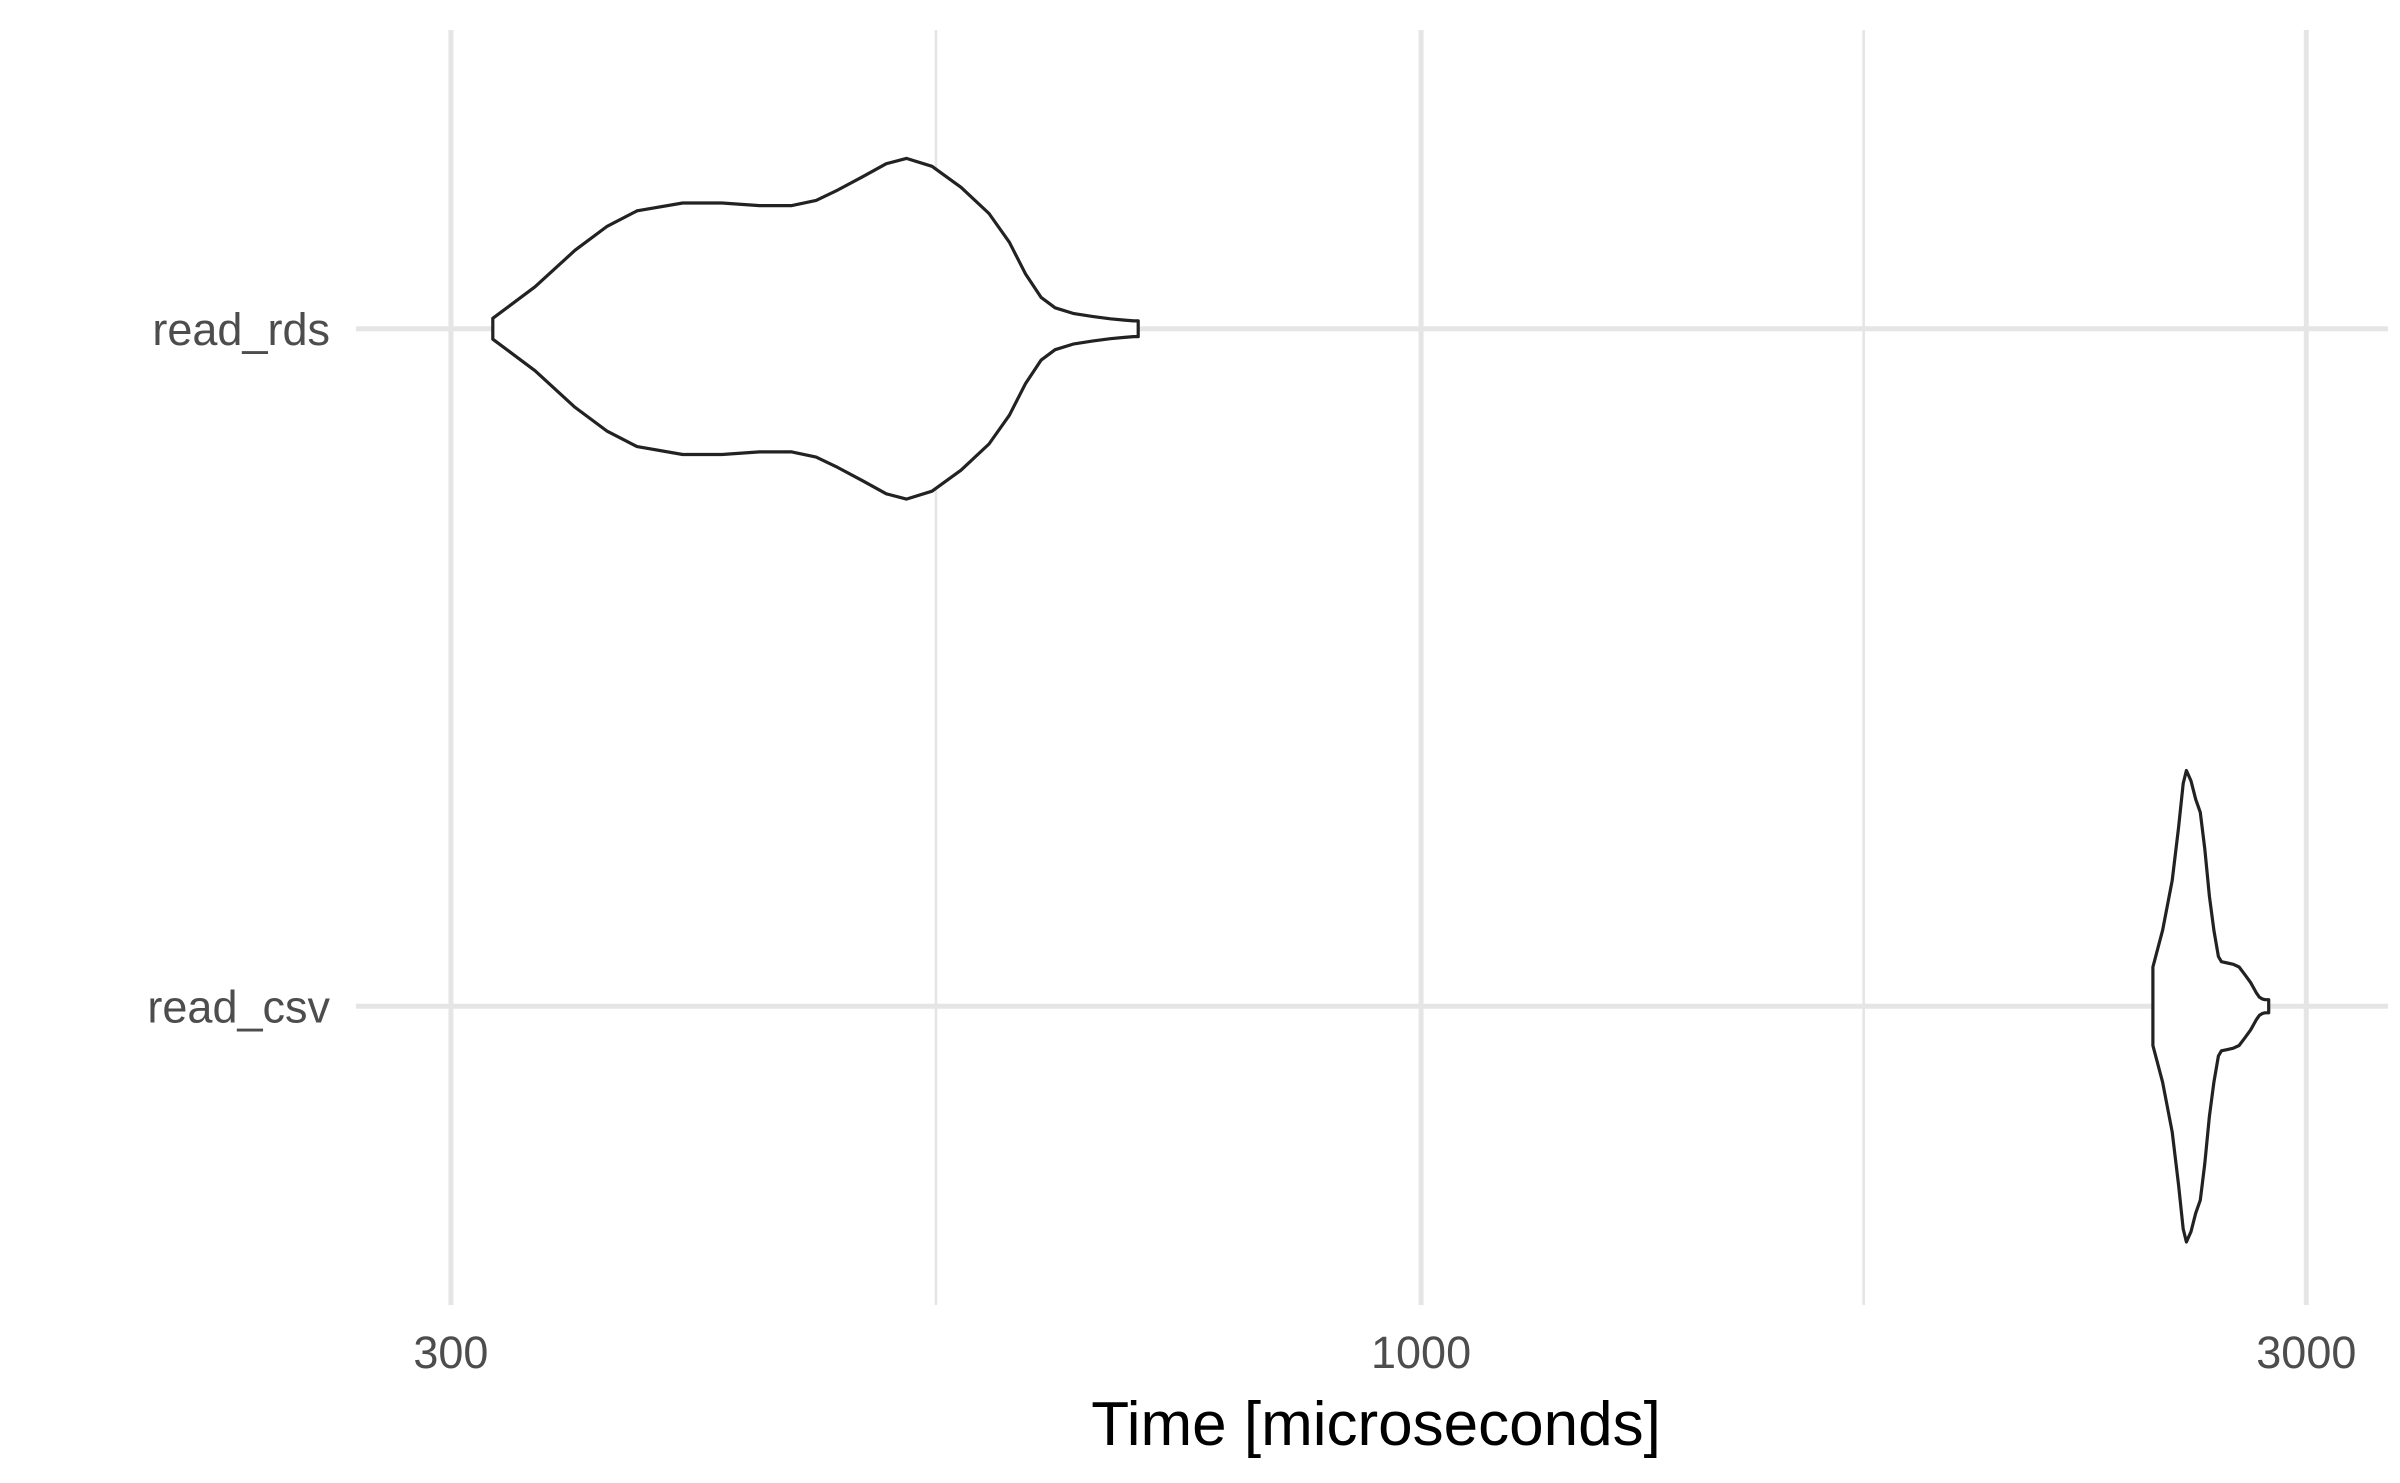 The width and height of the screenshot is (2400, 1483). I want to click on y-tick-label: read_rds, so click(241, 329).